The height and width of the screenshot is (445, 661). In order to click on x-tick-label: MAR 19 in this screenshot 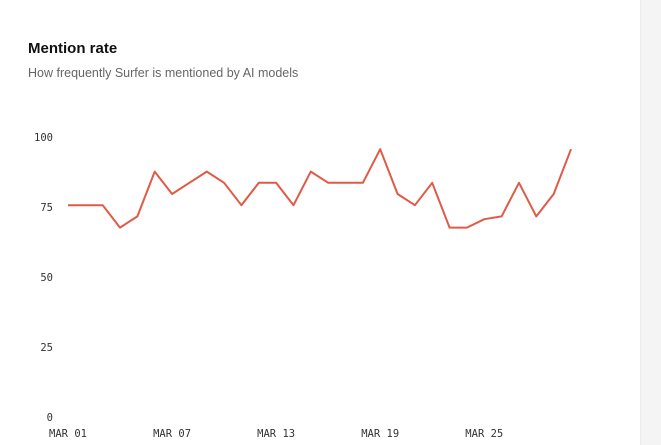, I will do `click(380, 434)`.